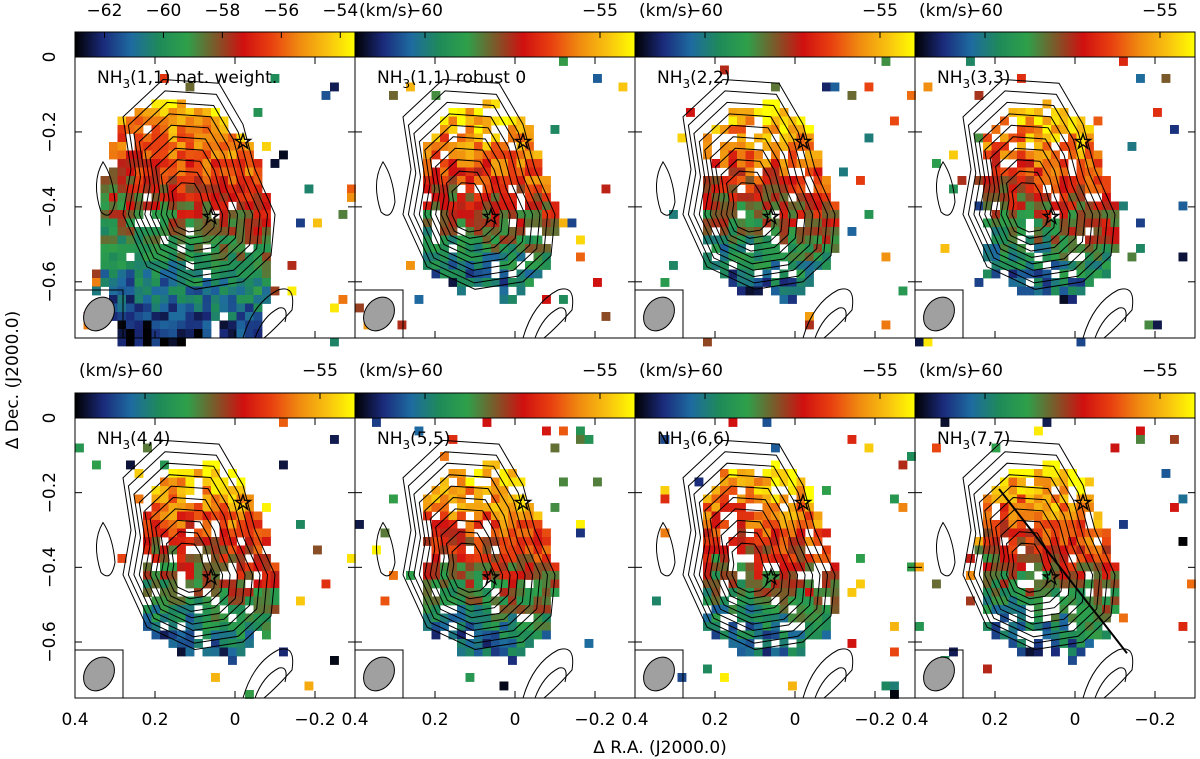 Image resolution: width=1200 pixels, height=759 pixels. I want to click on x-tick-label: 0, so click(235, 720).